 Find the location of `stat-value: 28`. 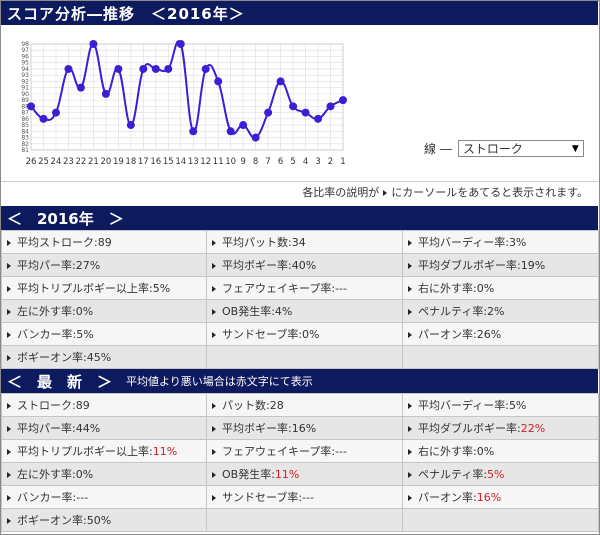

stat-value: 28 is located at coordinates (276, 405).